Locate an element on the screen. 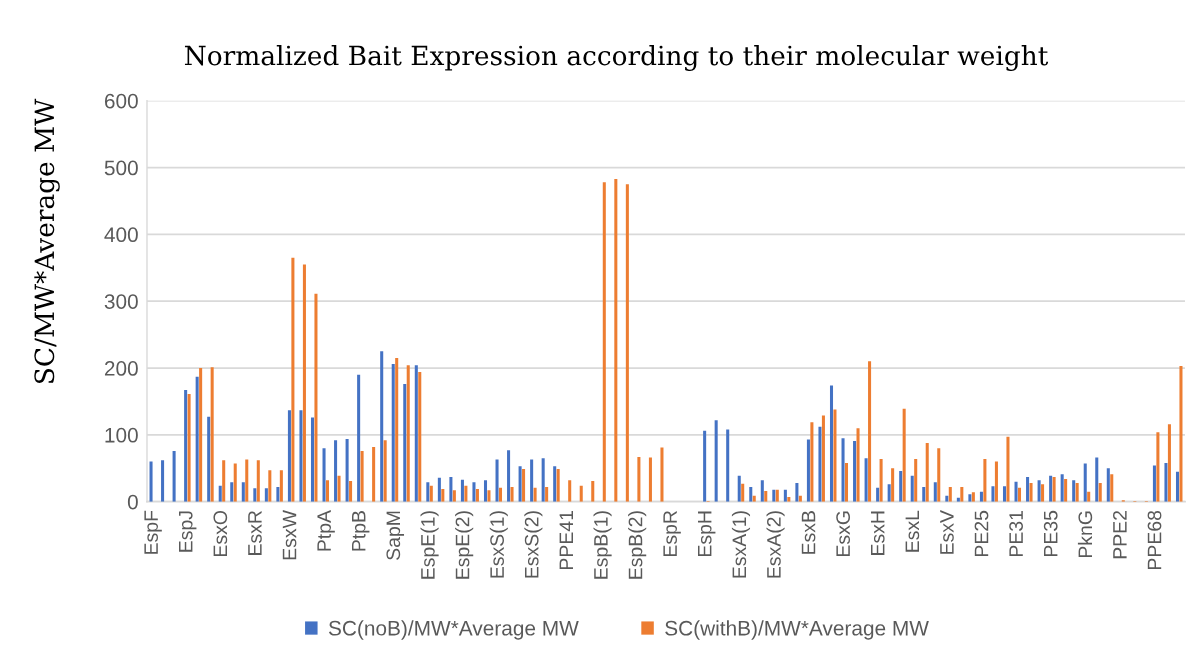 The height and width of the screenshot is (661, 1200). x-tick-label: PtpB is located at coordinates (361, 531).